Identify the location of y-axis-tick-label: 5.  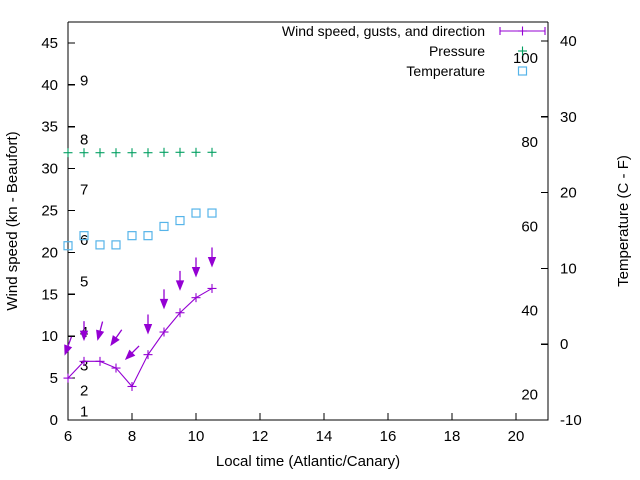
(54, 378).